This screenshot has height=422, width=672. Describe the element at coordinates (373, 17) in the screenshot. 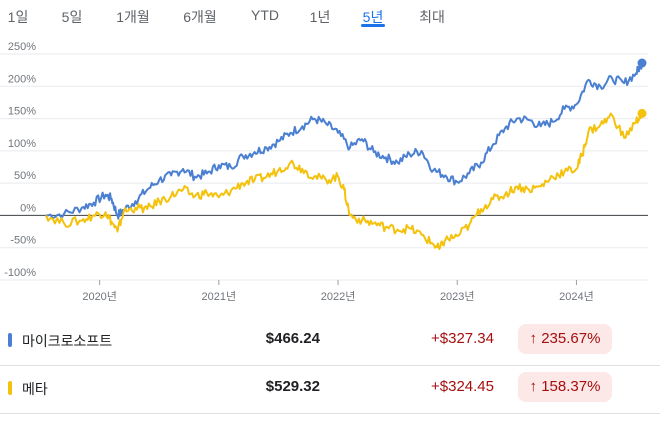

I see `tab-6: 5년` at that location.